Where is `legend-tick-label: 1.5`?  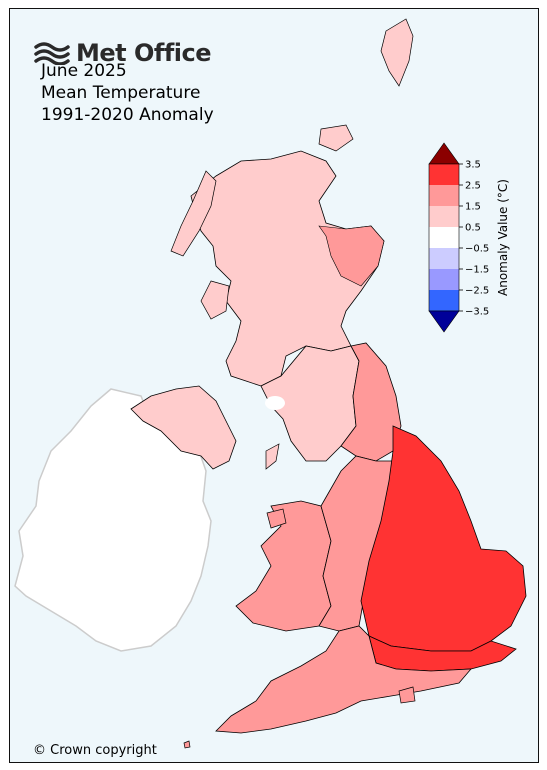
legend-tick-label: 1.5 is located at coordinates (473, 207).